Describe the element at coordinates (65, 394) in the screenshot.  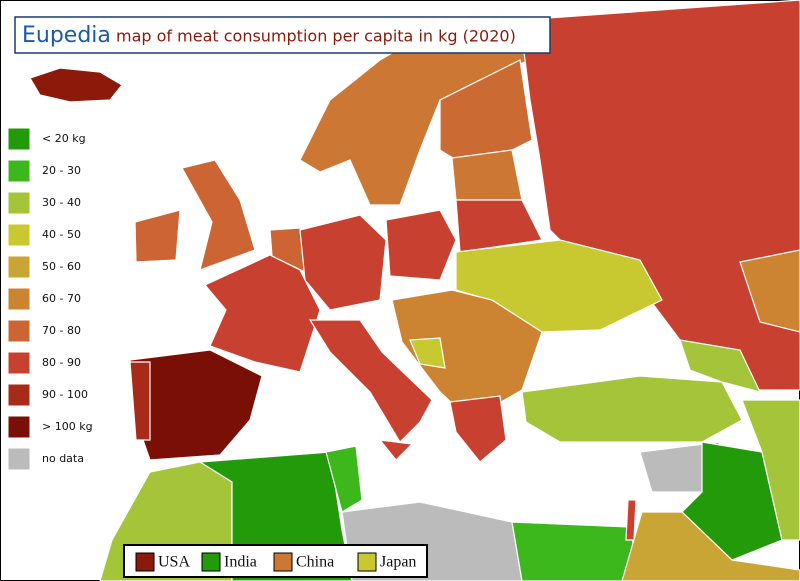
I see `legend-label: 90 - 100` at that location.